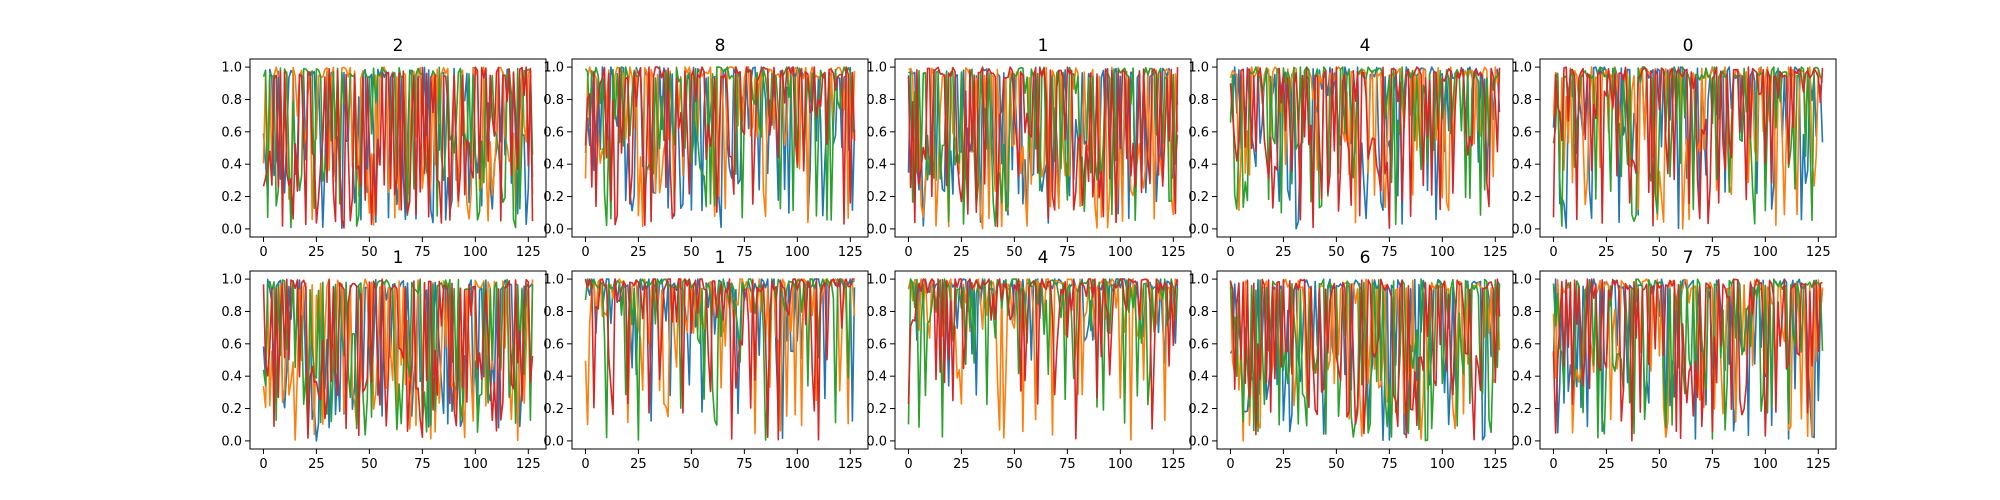  Describe the element at coordinates (1688, 46) in the screenshot. I see `subplot-title: 0` at that location.